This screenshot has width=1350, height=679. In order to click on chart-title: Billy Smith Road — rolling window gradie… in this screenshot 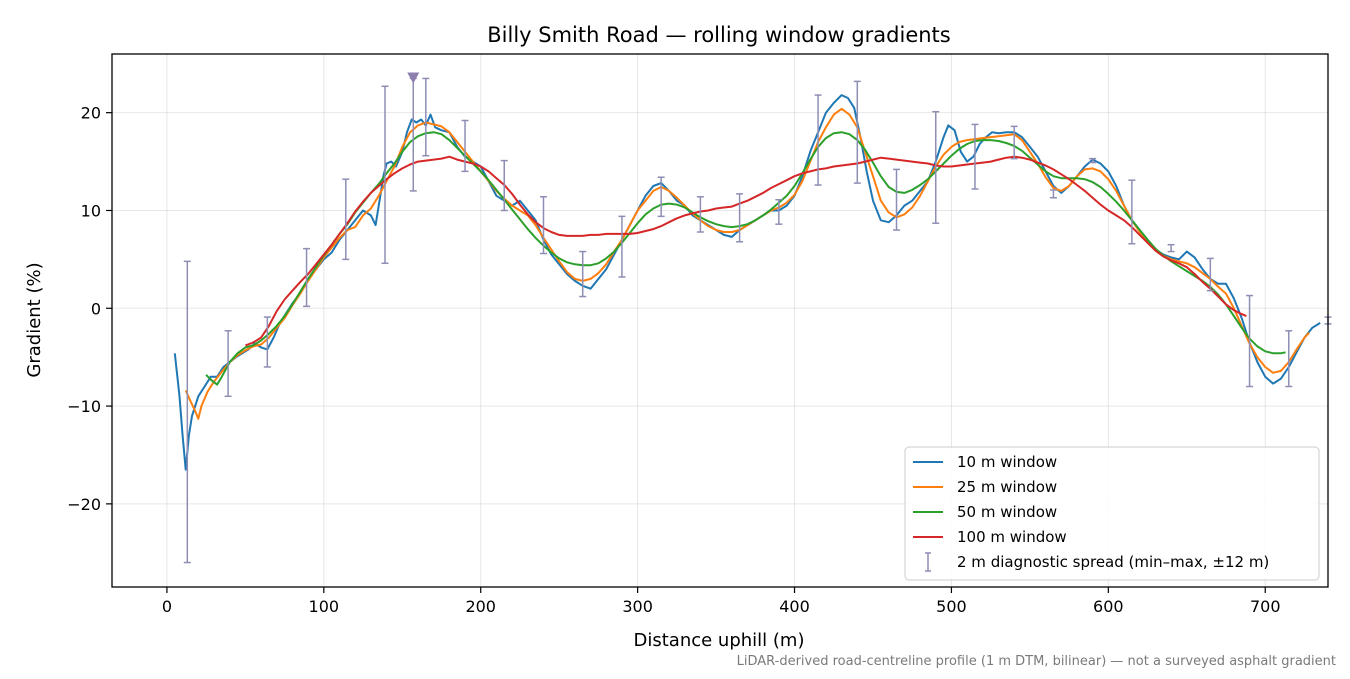, I will do `click(719, 35)`.